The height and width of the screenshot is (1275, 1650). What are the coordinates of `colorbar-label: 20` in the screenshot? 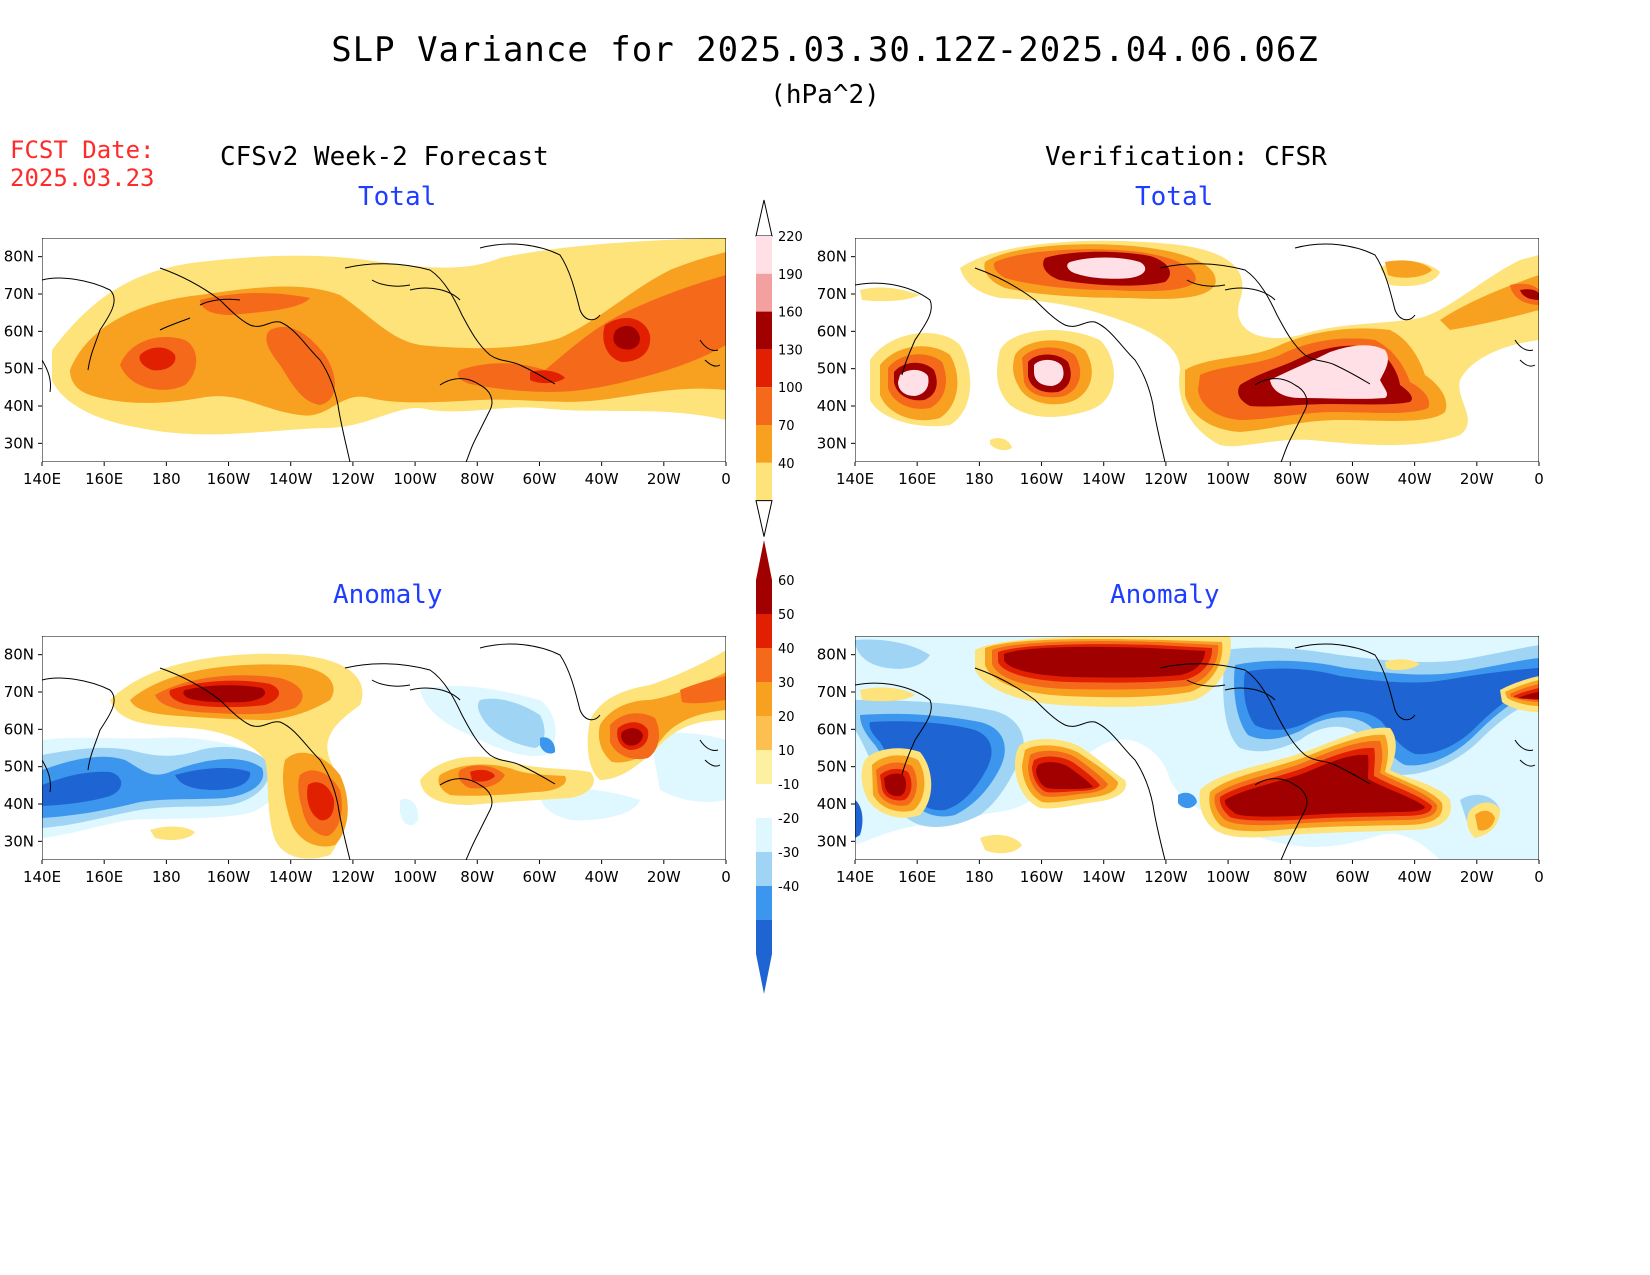 It's located at (786, 717).